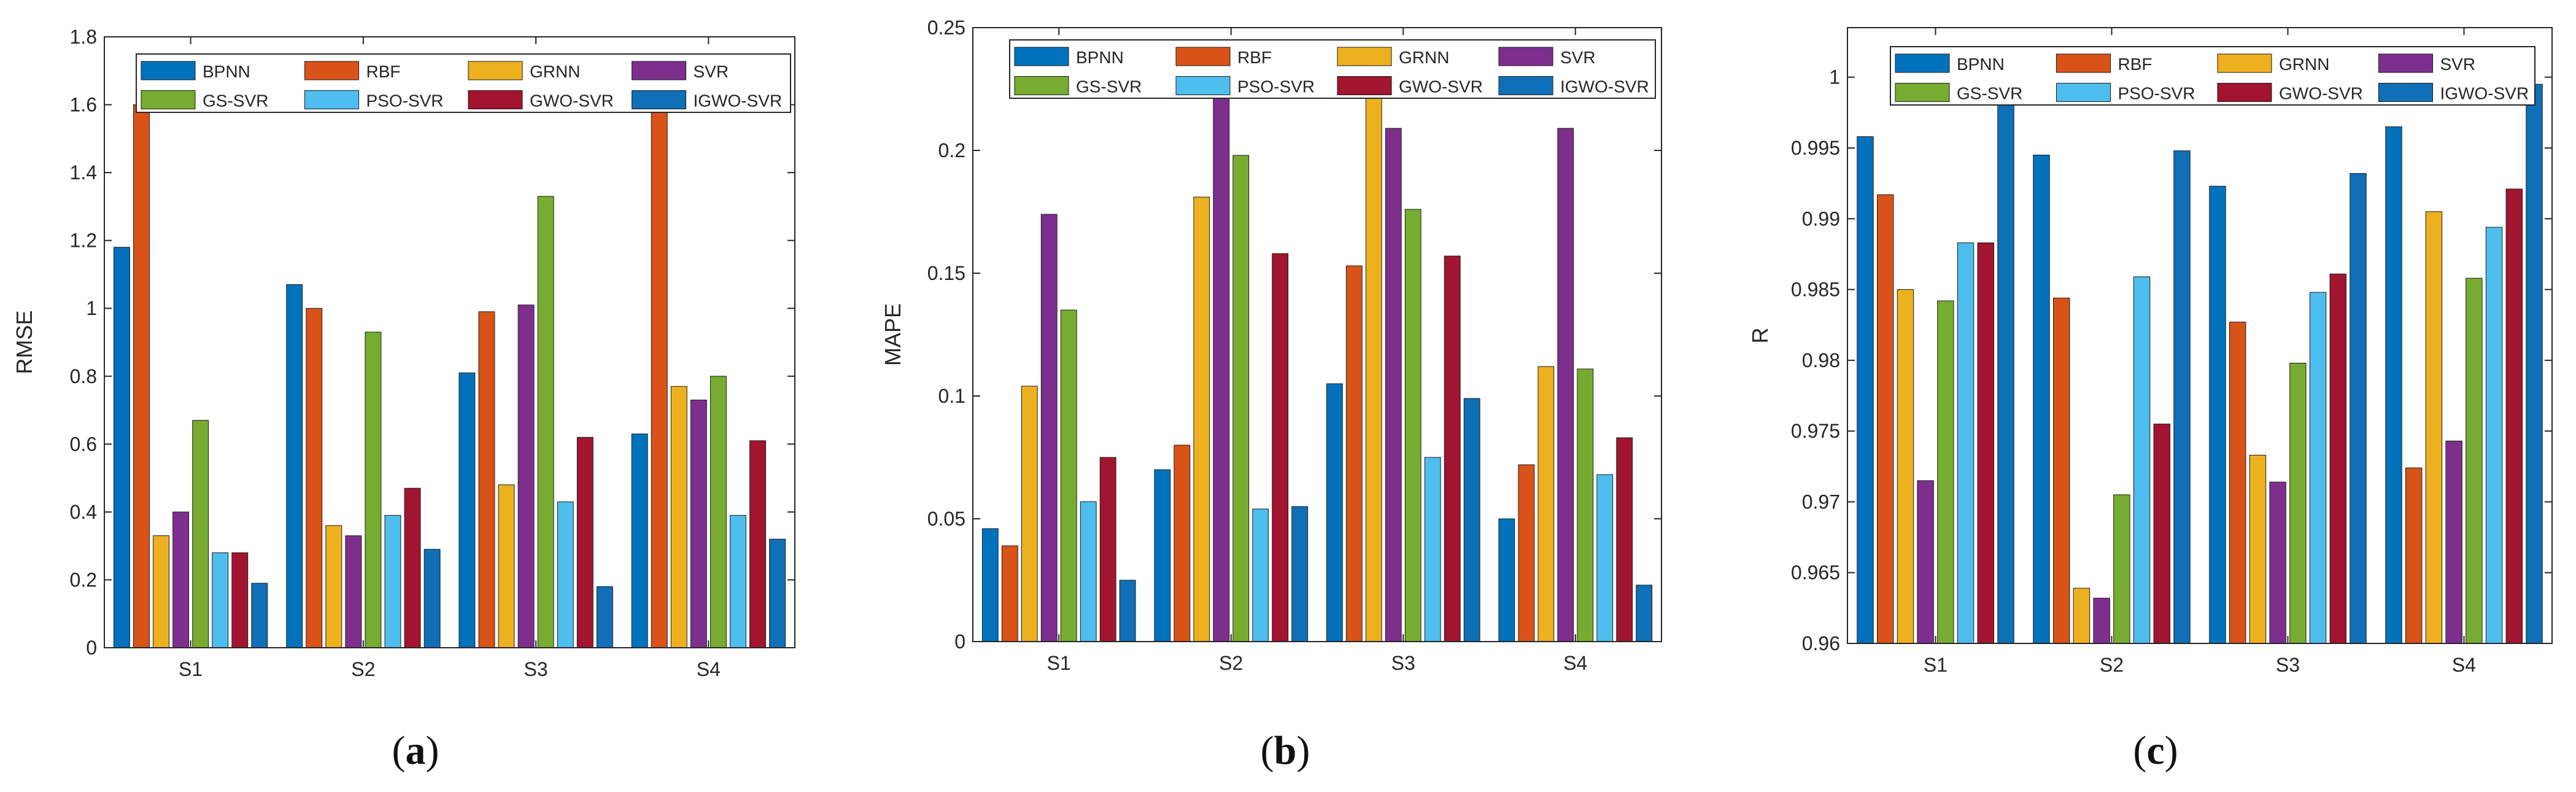 This screenshot has height=792, width=2576. What do you see at coordinates (1821, 360) in the screenshot?
I see `y-tick-label: 0.98` at bounding box center [1821, 360].